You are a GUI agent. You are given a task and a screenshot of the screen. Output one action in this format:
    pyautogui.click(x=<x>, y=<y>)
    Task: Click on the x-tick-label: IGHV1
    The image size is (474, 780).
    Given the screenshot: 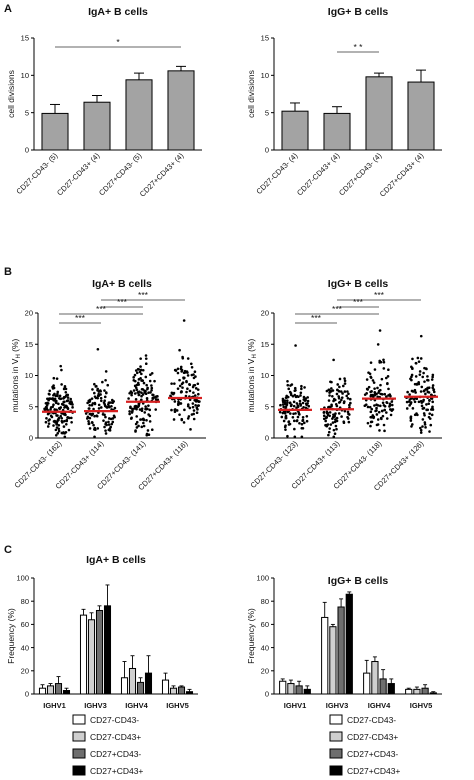 What is the action you would take?
    pyautogui.click(x=54, y=705)
    